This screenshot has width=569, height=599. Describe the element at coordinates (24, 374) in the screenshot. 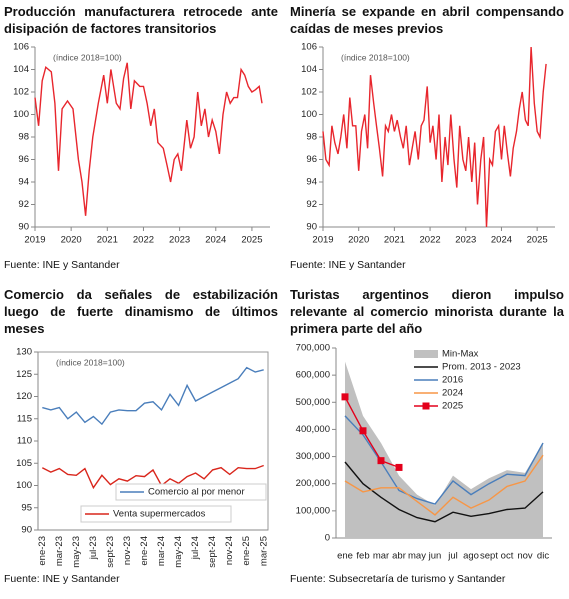

I see `y-tick-label: 125` at that location.